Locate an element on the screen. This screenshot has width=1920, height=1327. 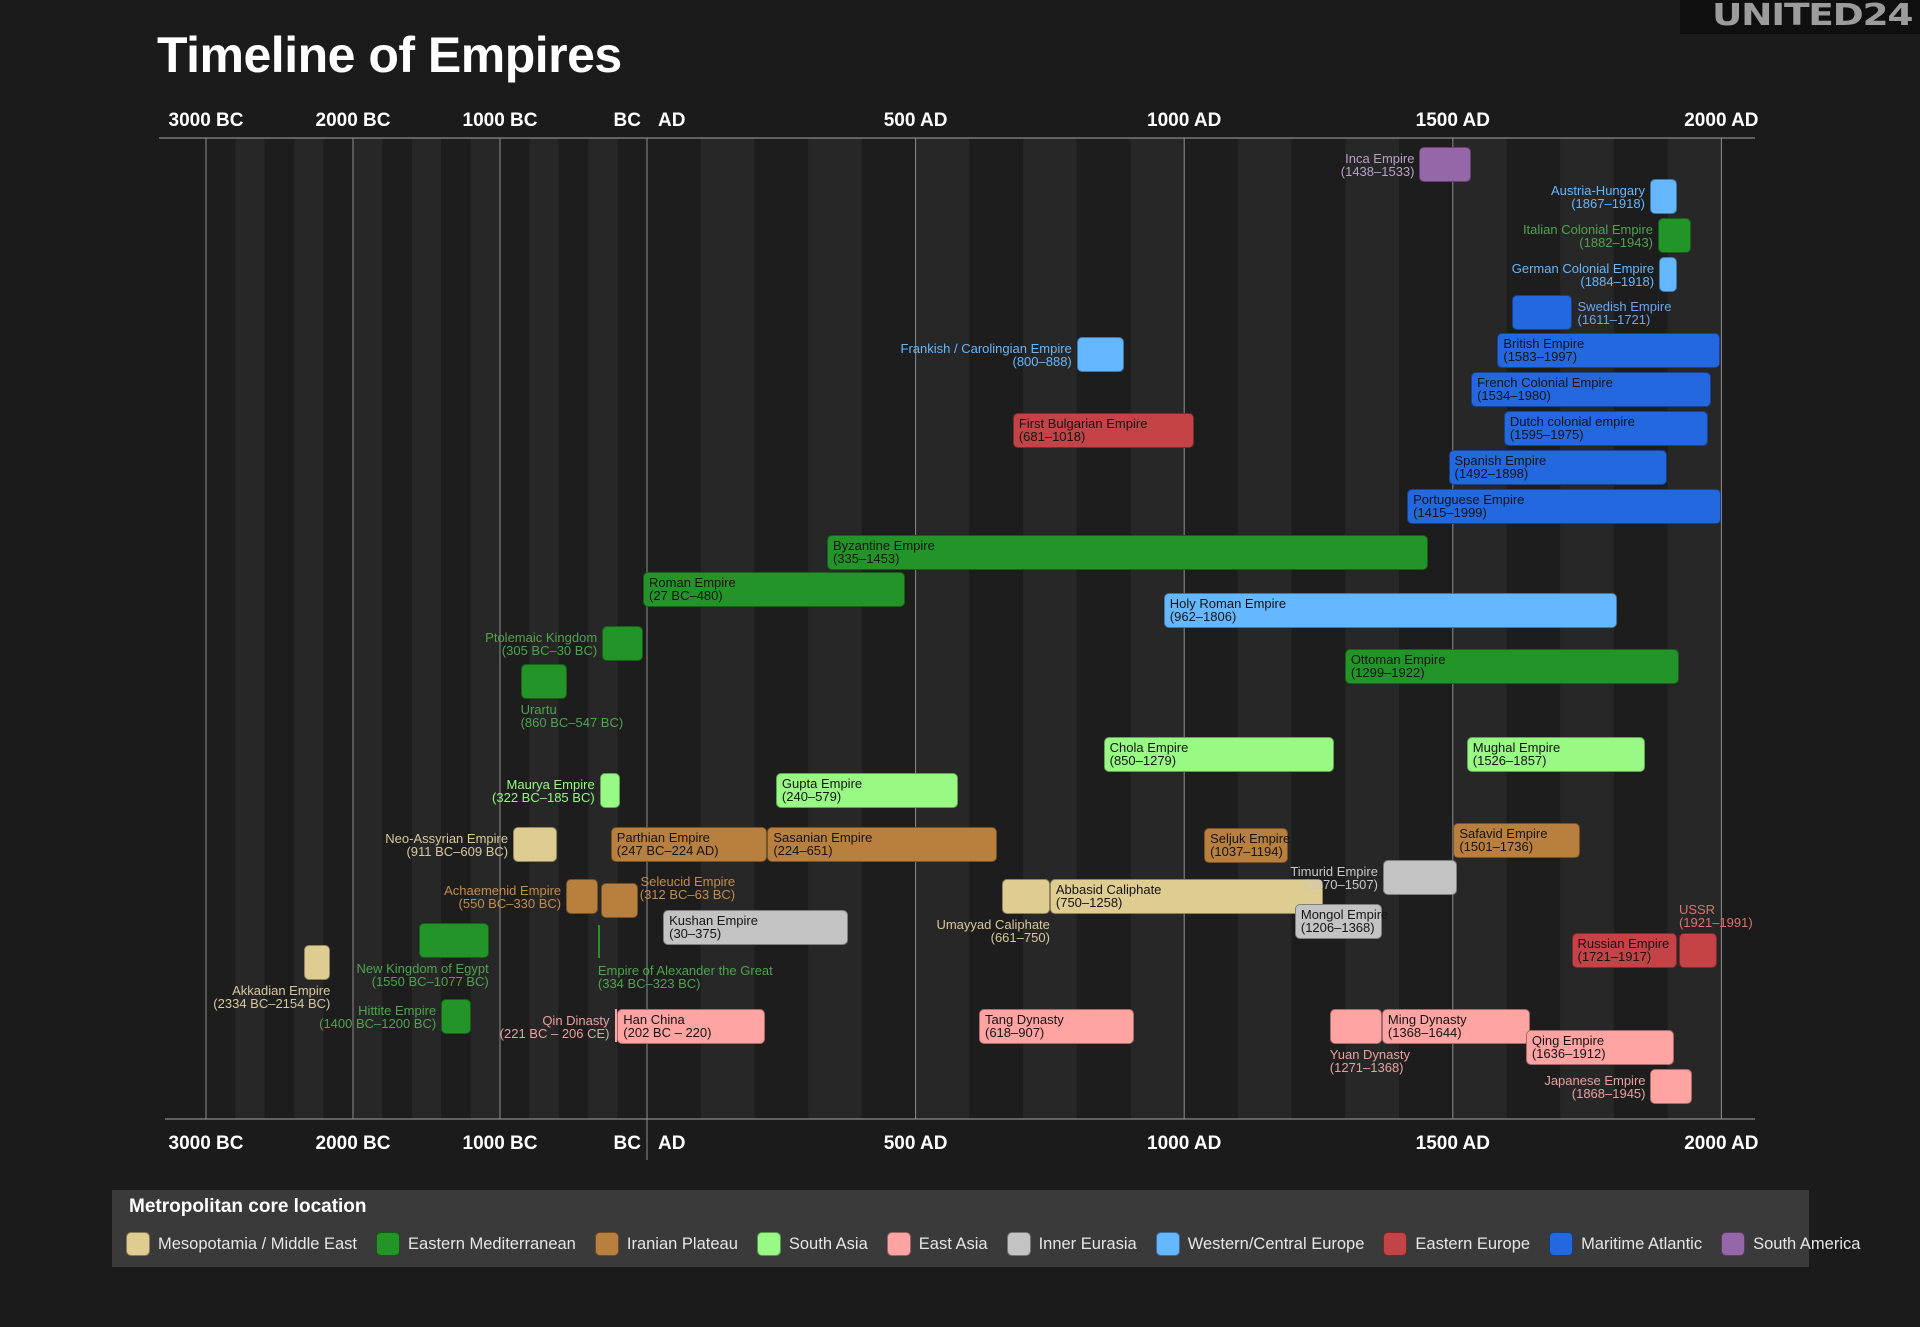
empire-name: Ptolemaic Kingdom is located at coordinates (541, 637).